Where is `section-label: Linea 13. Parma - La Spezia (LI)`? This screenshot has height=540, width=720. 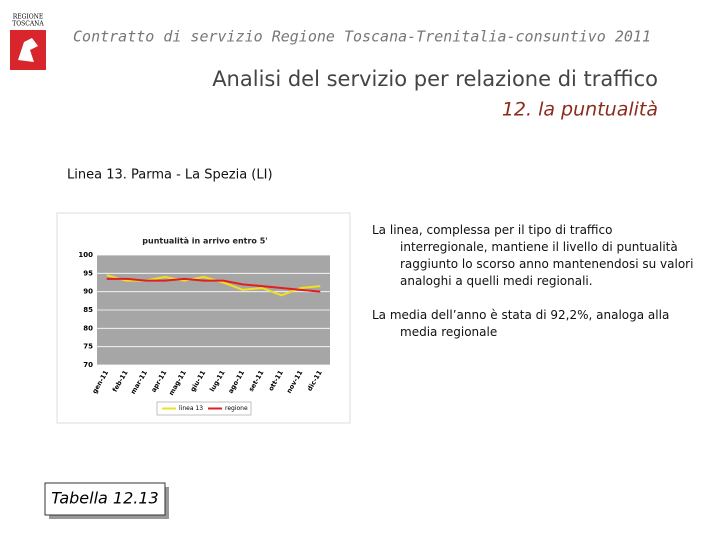 section-label: Linea 13. Parma - La Spezia (LI) is located at coordinates (170, 175).